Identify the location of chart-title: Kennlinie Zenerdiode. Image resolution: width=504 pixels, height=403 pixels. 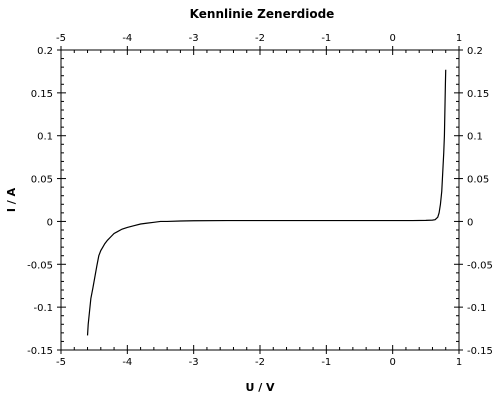
(262, 14).